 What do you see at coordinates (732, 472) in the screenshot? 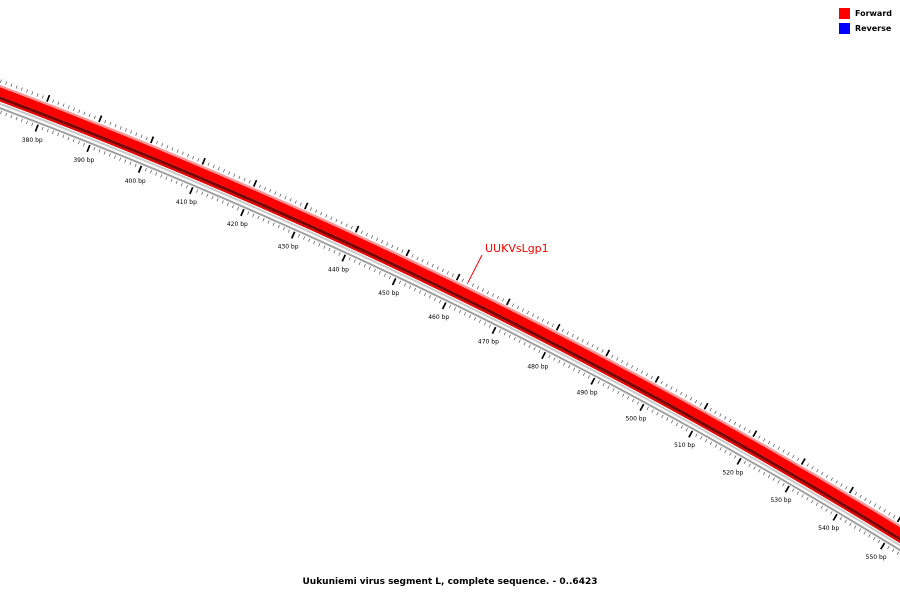
I see `ruler-label: 520 bp` at bounding box center [732, 472].